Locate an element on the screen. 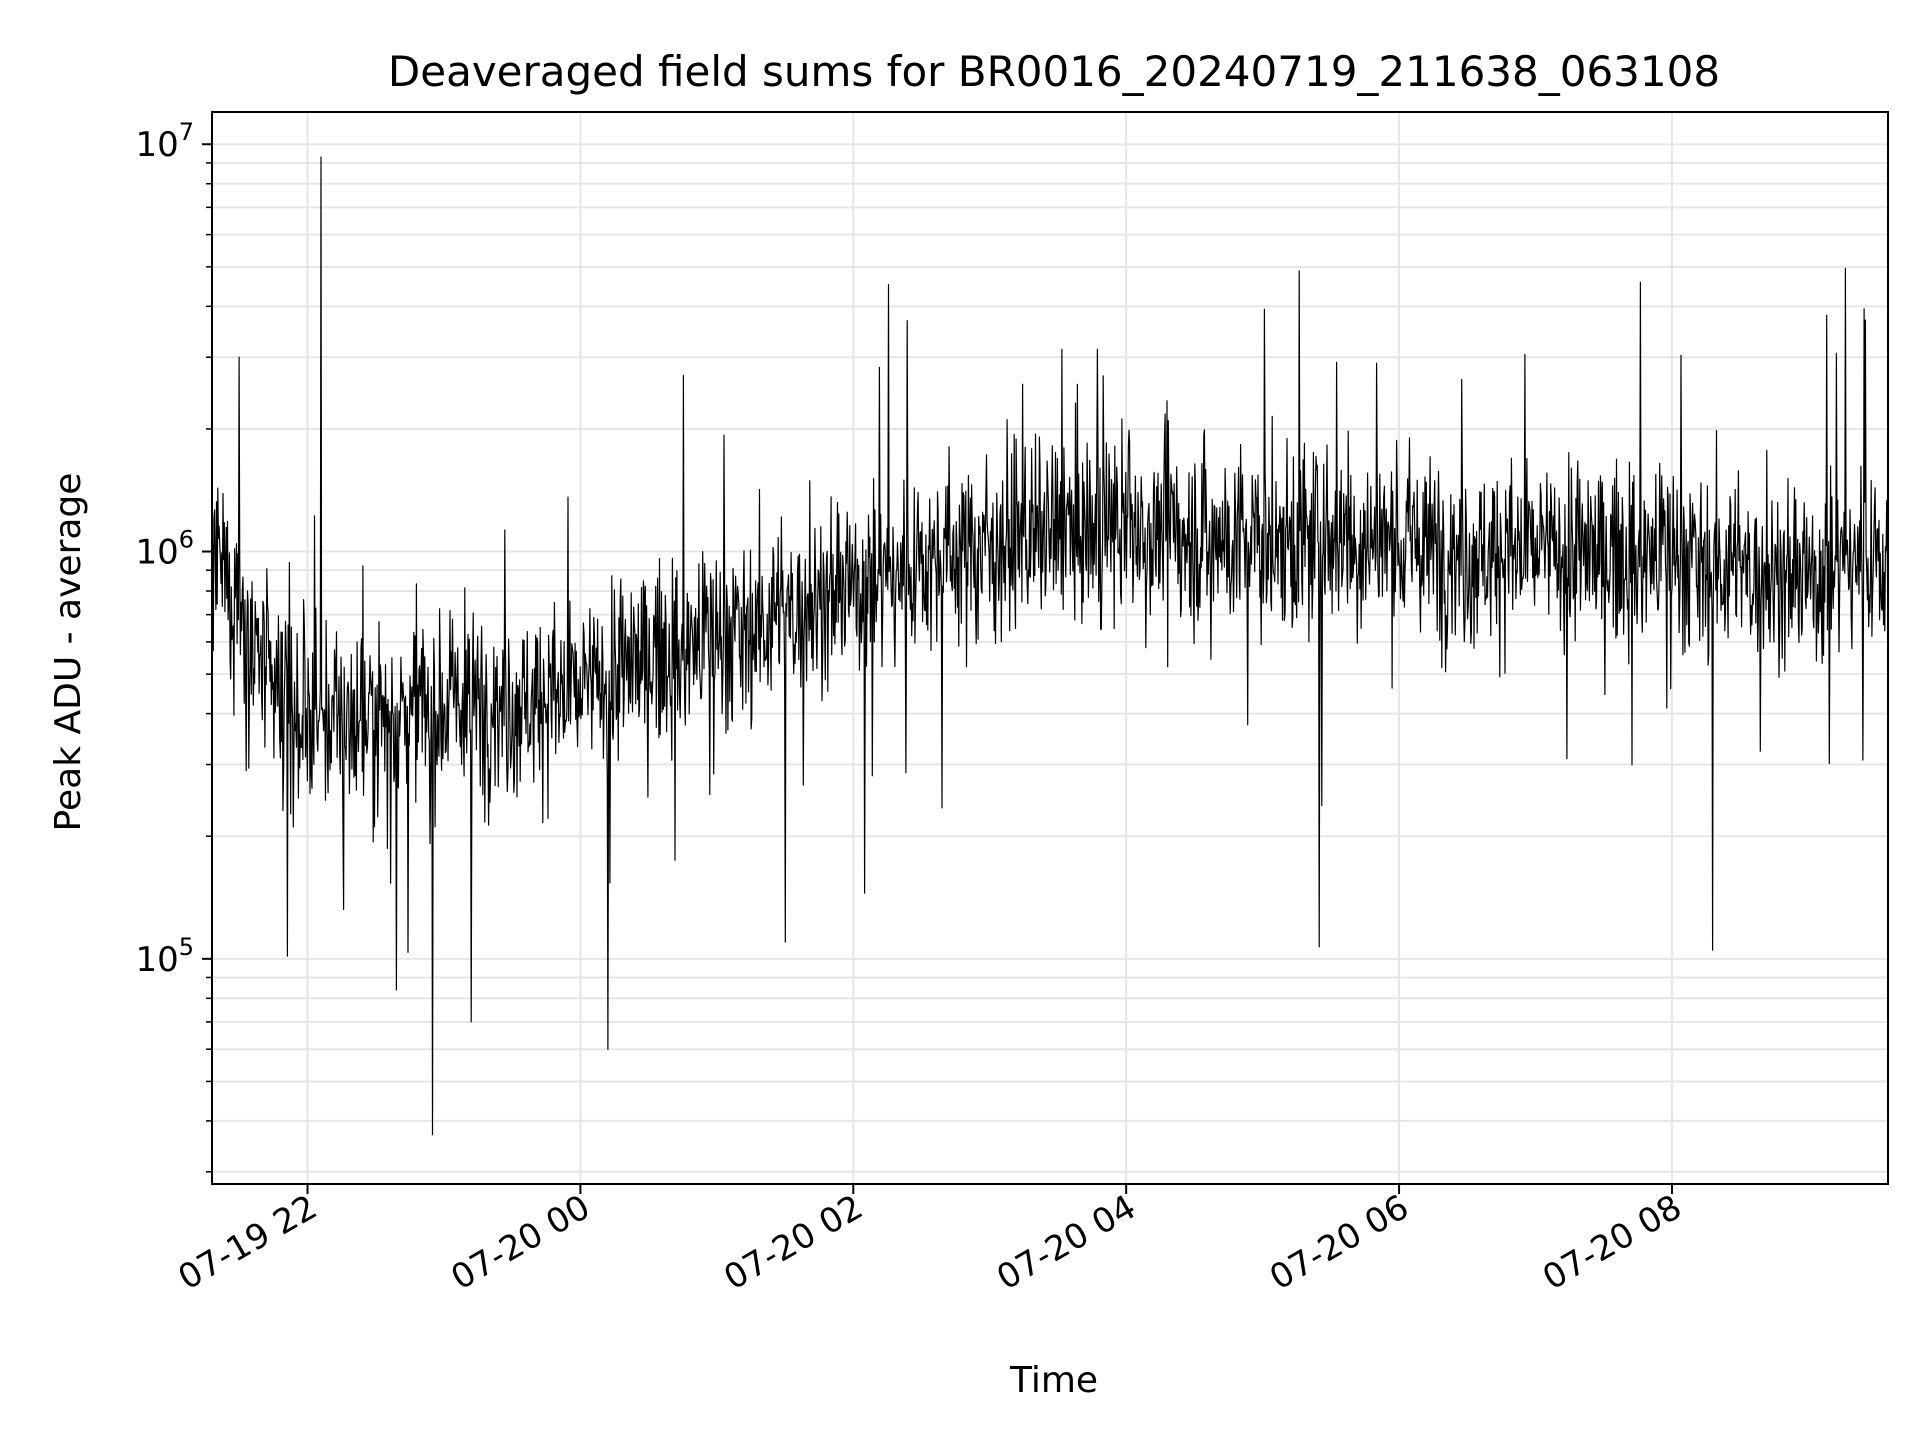  y-tick-label: 10⁶ is located at coordinates (164, 549).